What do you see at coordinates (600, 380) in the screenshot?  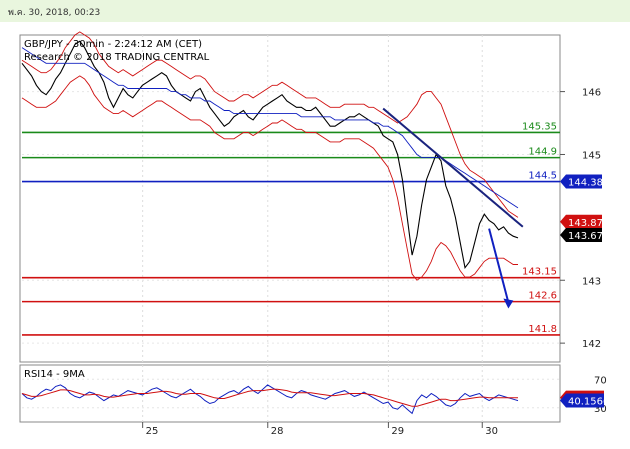 I see `rsi-tick-label: 70` at bounding box center [600, 380].